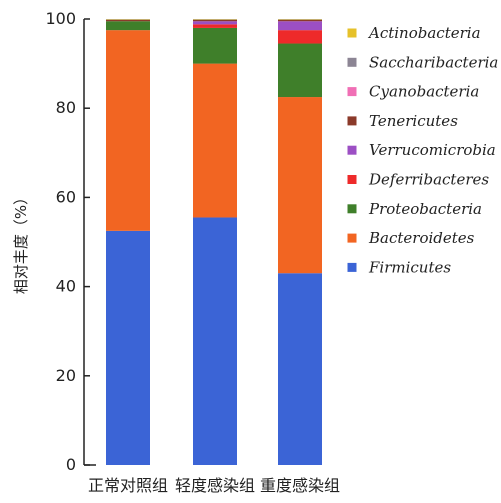 The height and width of the screenshot is (503, 501). Describe the element at coordinates (66, 375) in the screenshot. I see `y-tick-label: 20` at that location.